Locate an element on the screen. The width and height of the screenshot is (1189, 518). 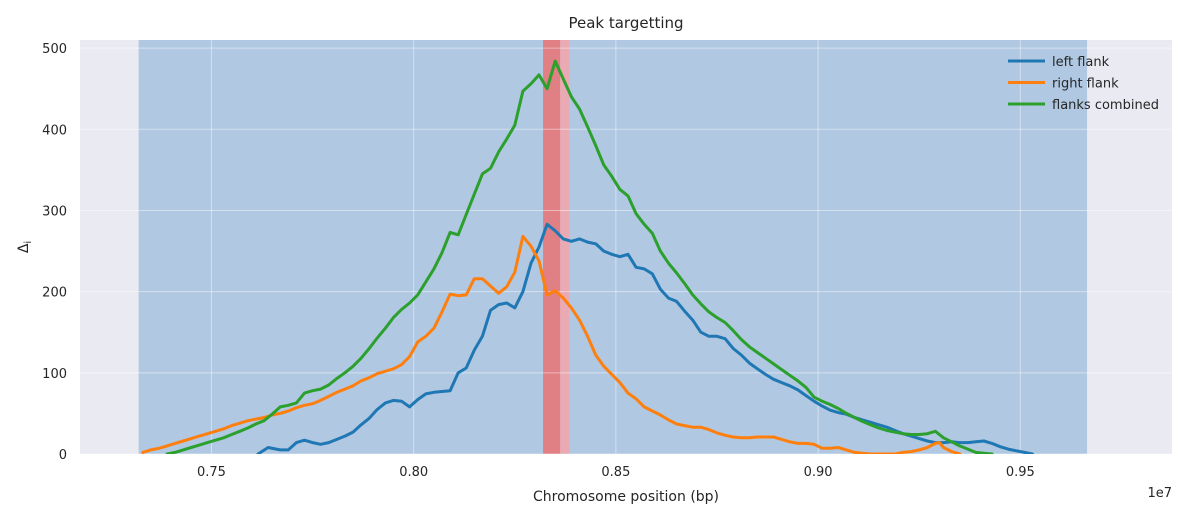
x-tick-label: 0.75 is located at coordinates (211, 472).